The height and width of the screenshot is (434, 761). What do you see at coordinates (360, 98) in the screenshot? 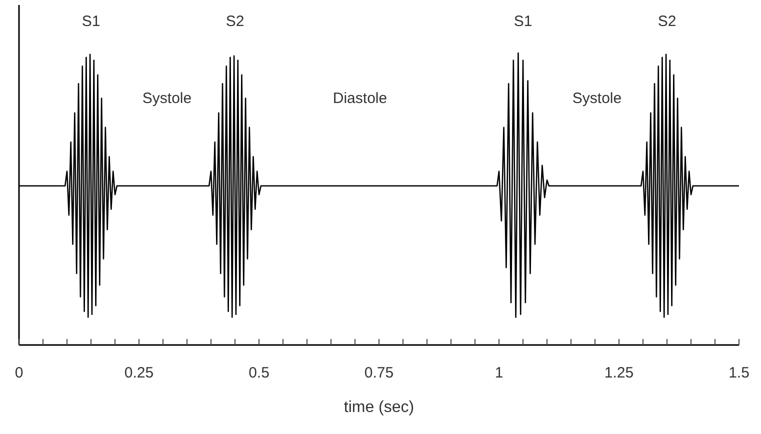
I see `annotation: Diastole` at bounding box center [360, 98].